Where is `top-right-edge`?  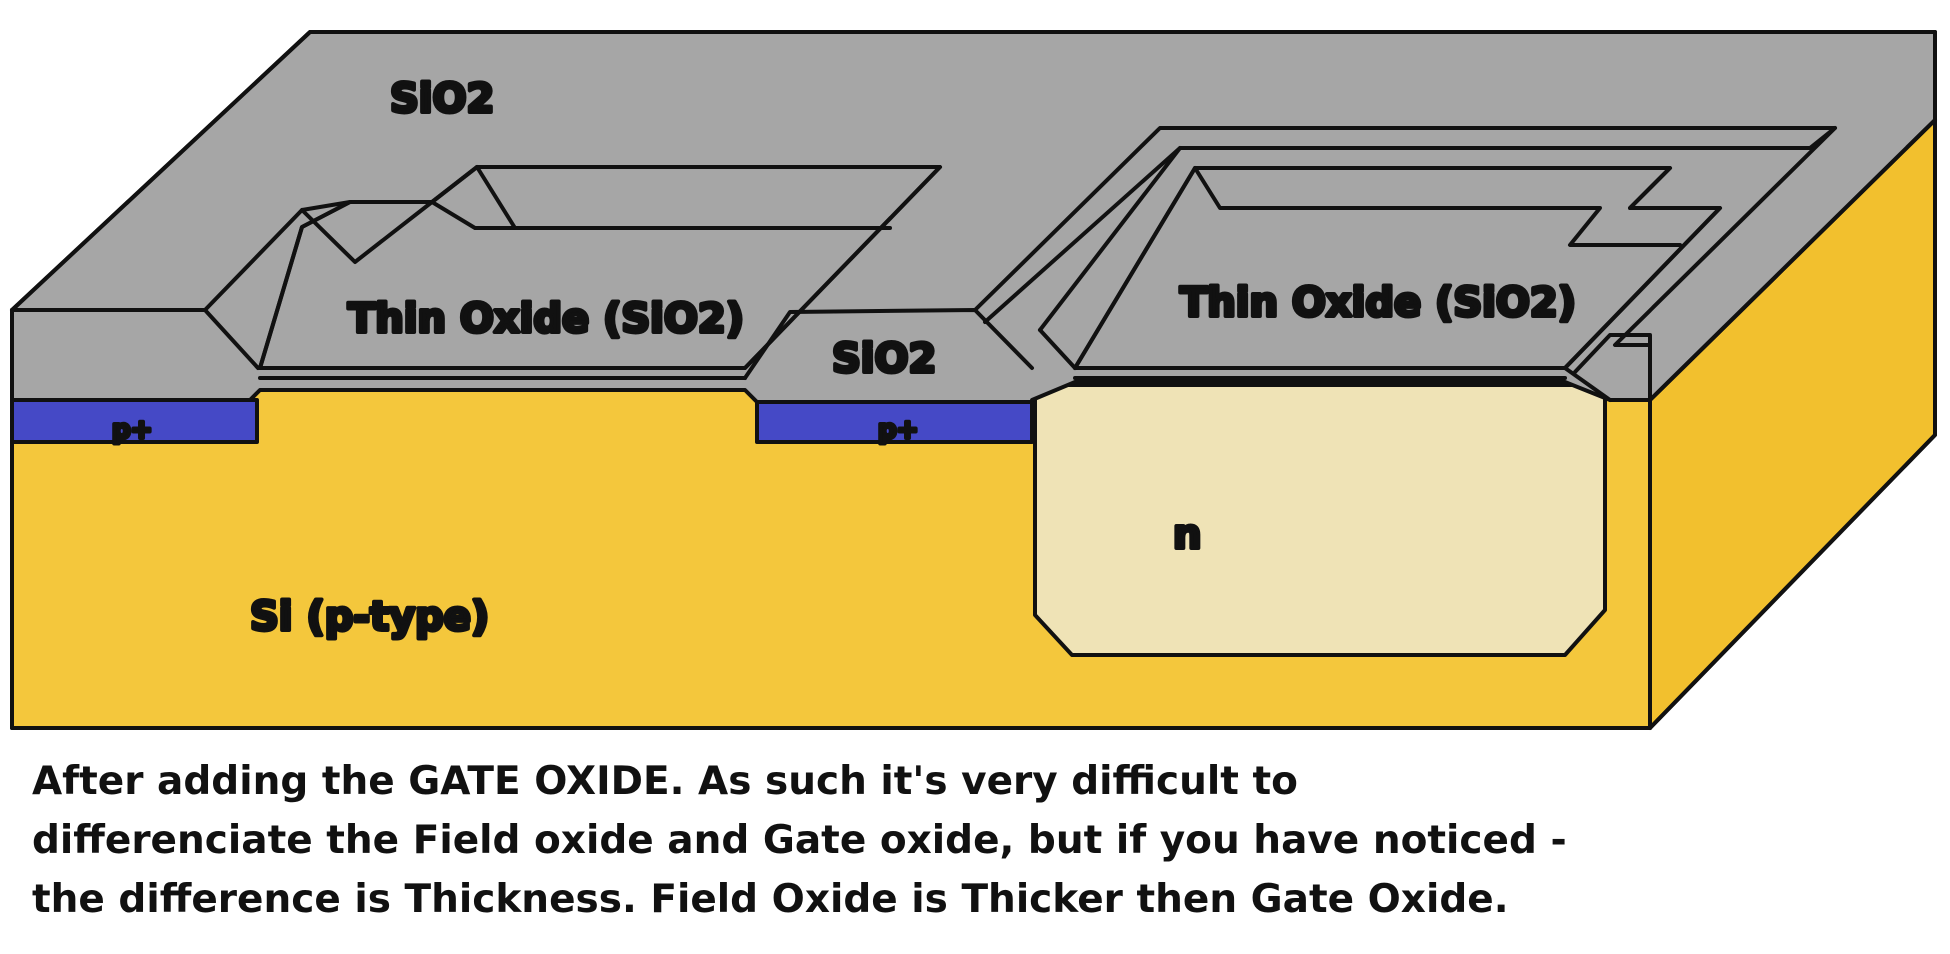
top-right-edge is located at coordinates (1792, 260).